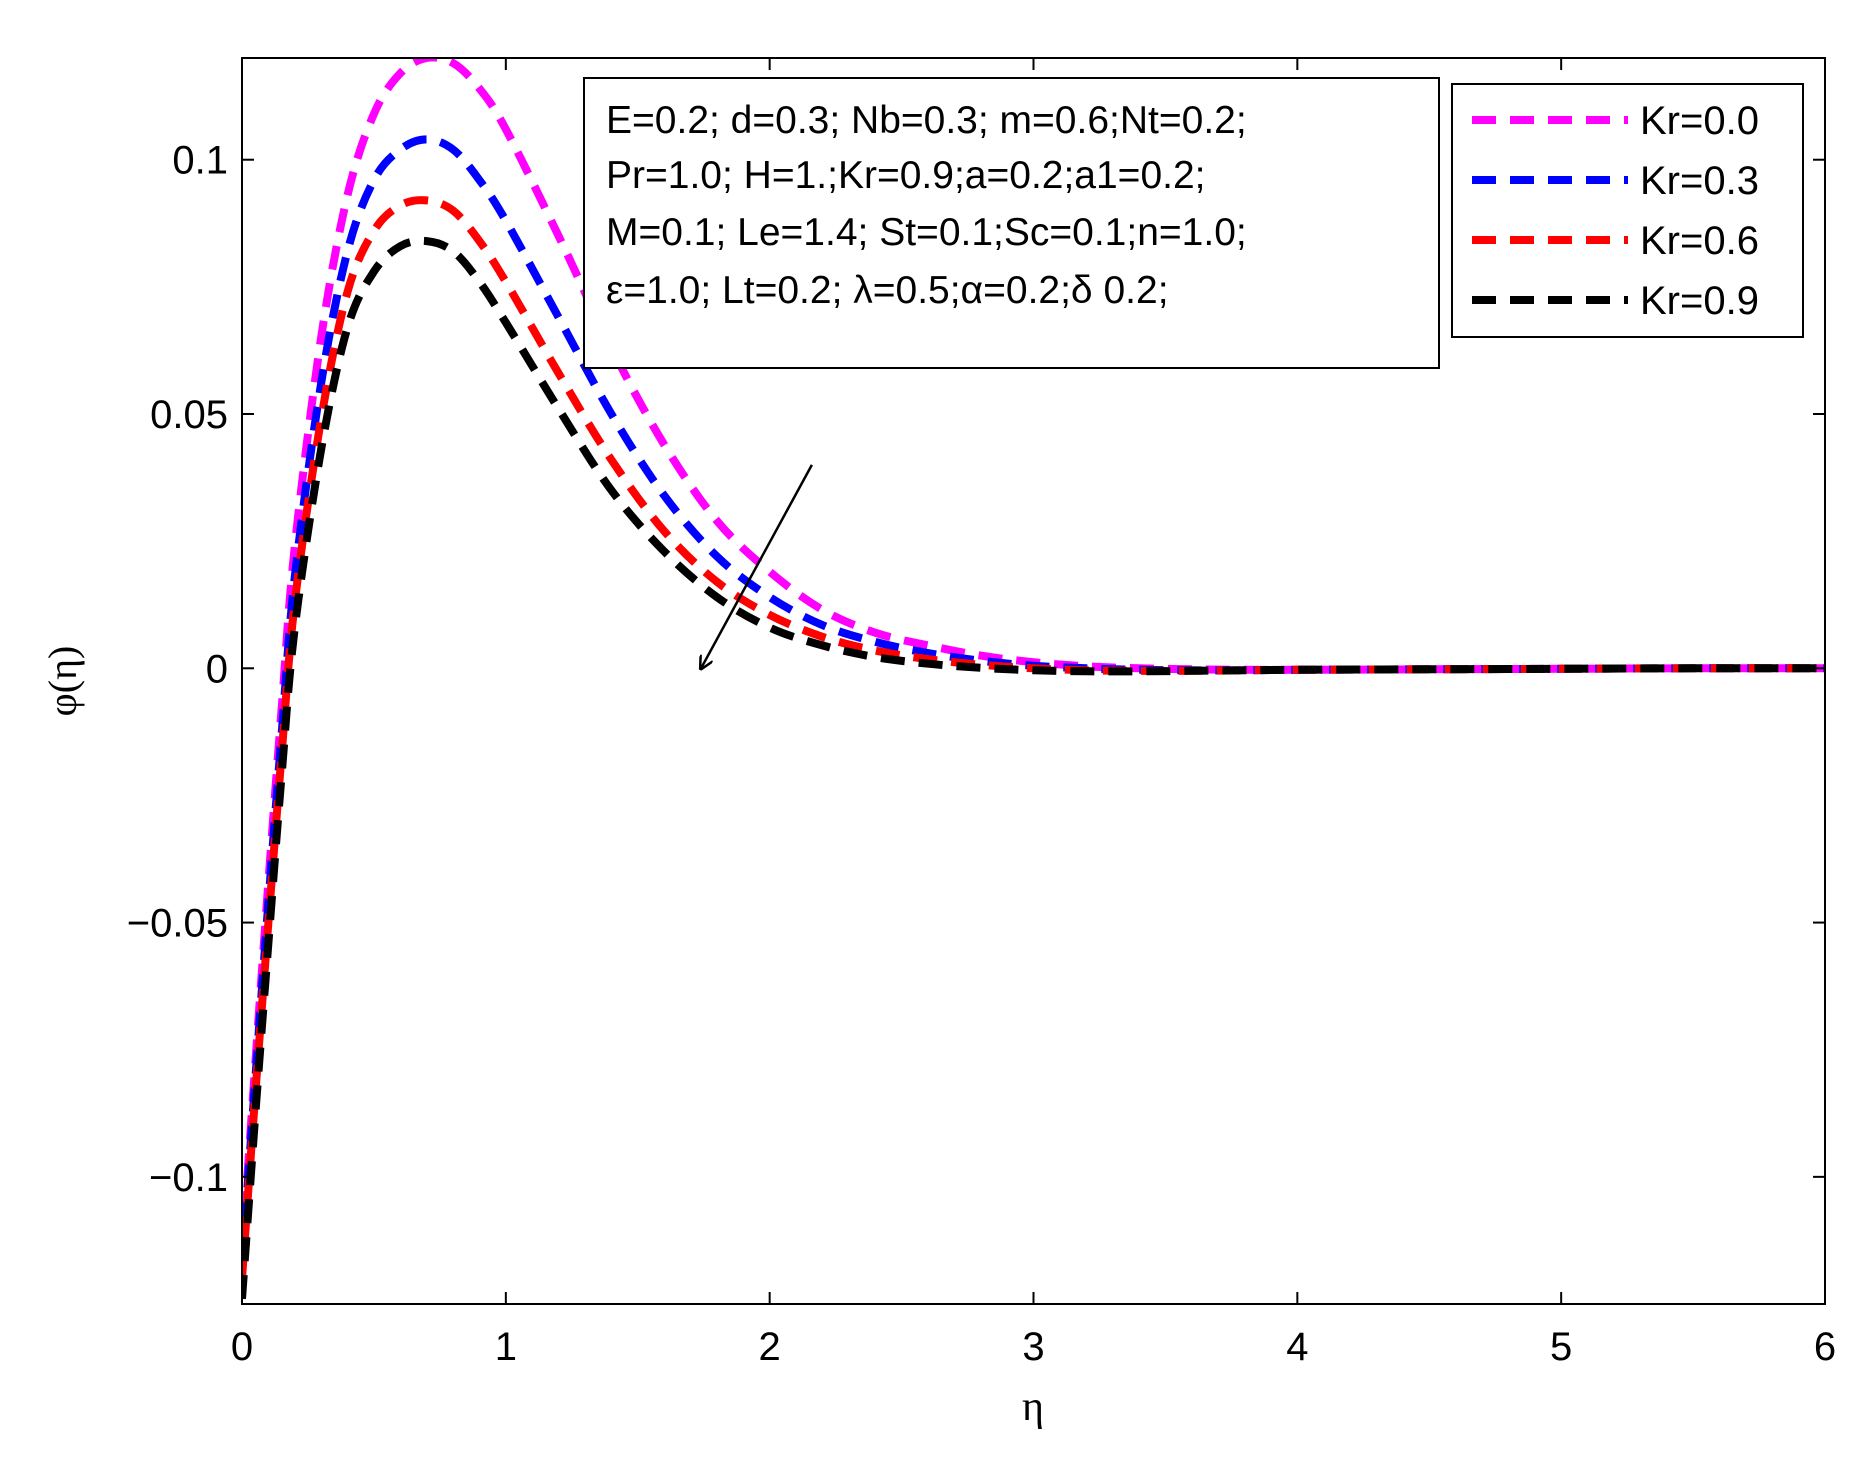 The height and width of the screenshot is (1463, 1872). I want to click on y-tick-label: 0, so click(217, 669).